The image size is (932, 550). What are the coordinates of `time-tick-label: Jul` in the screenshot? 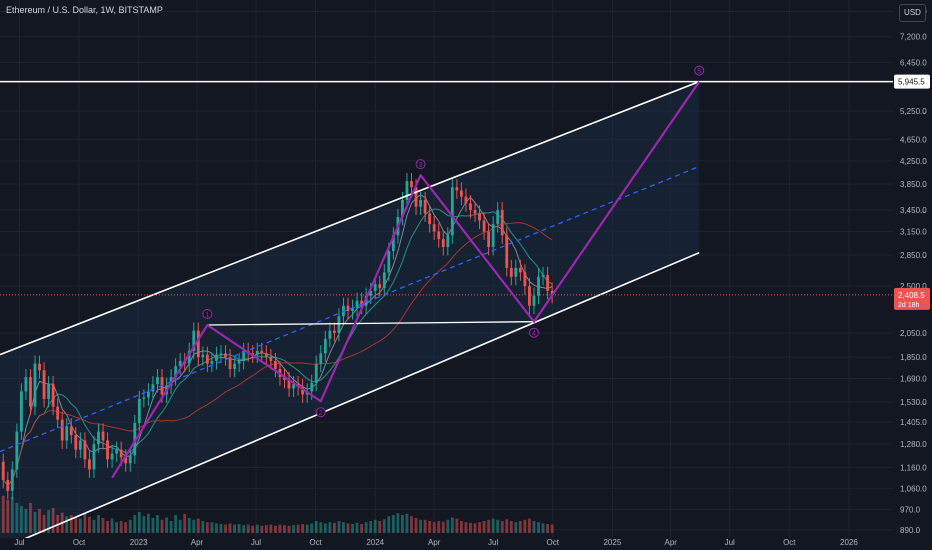 It's located at (730, 542).